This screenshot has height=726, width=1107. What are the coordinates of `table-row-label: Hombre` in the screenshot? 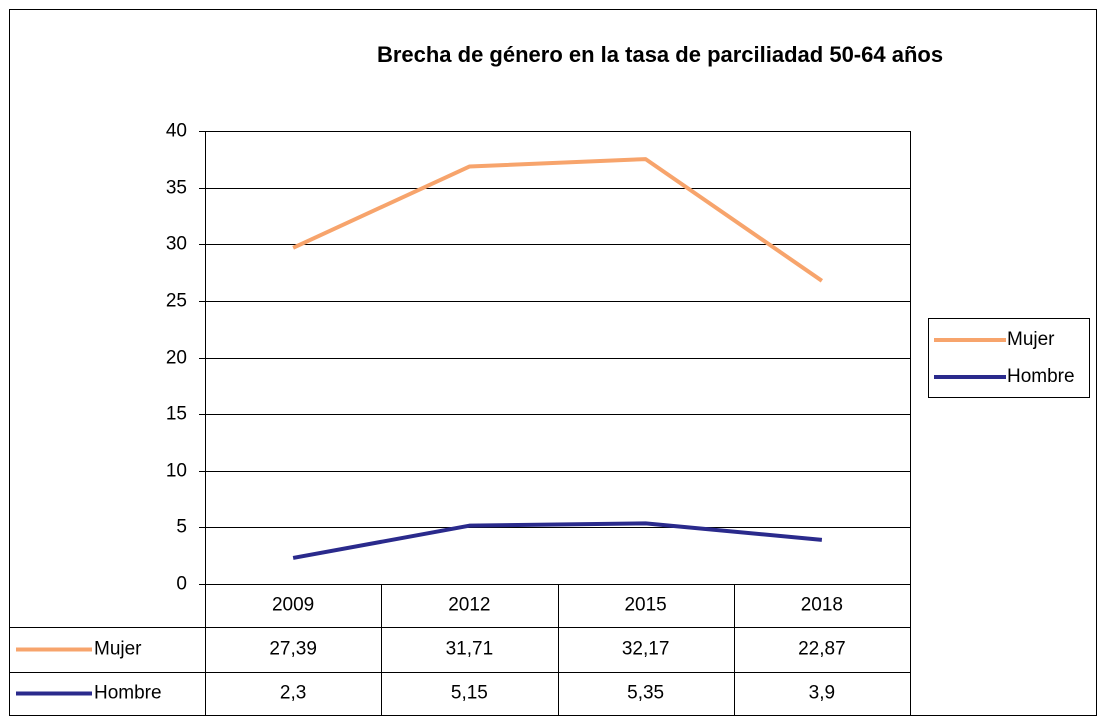 It's located at (128, 693).